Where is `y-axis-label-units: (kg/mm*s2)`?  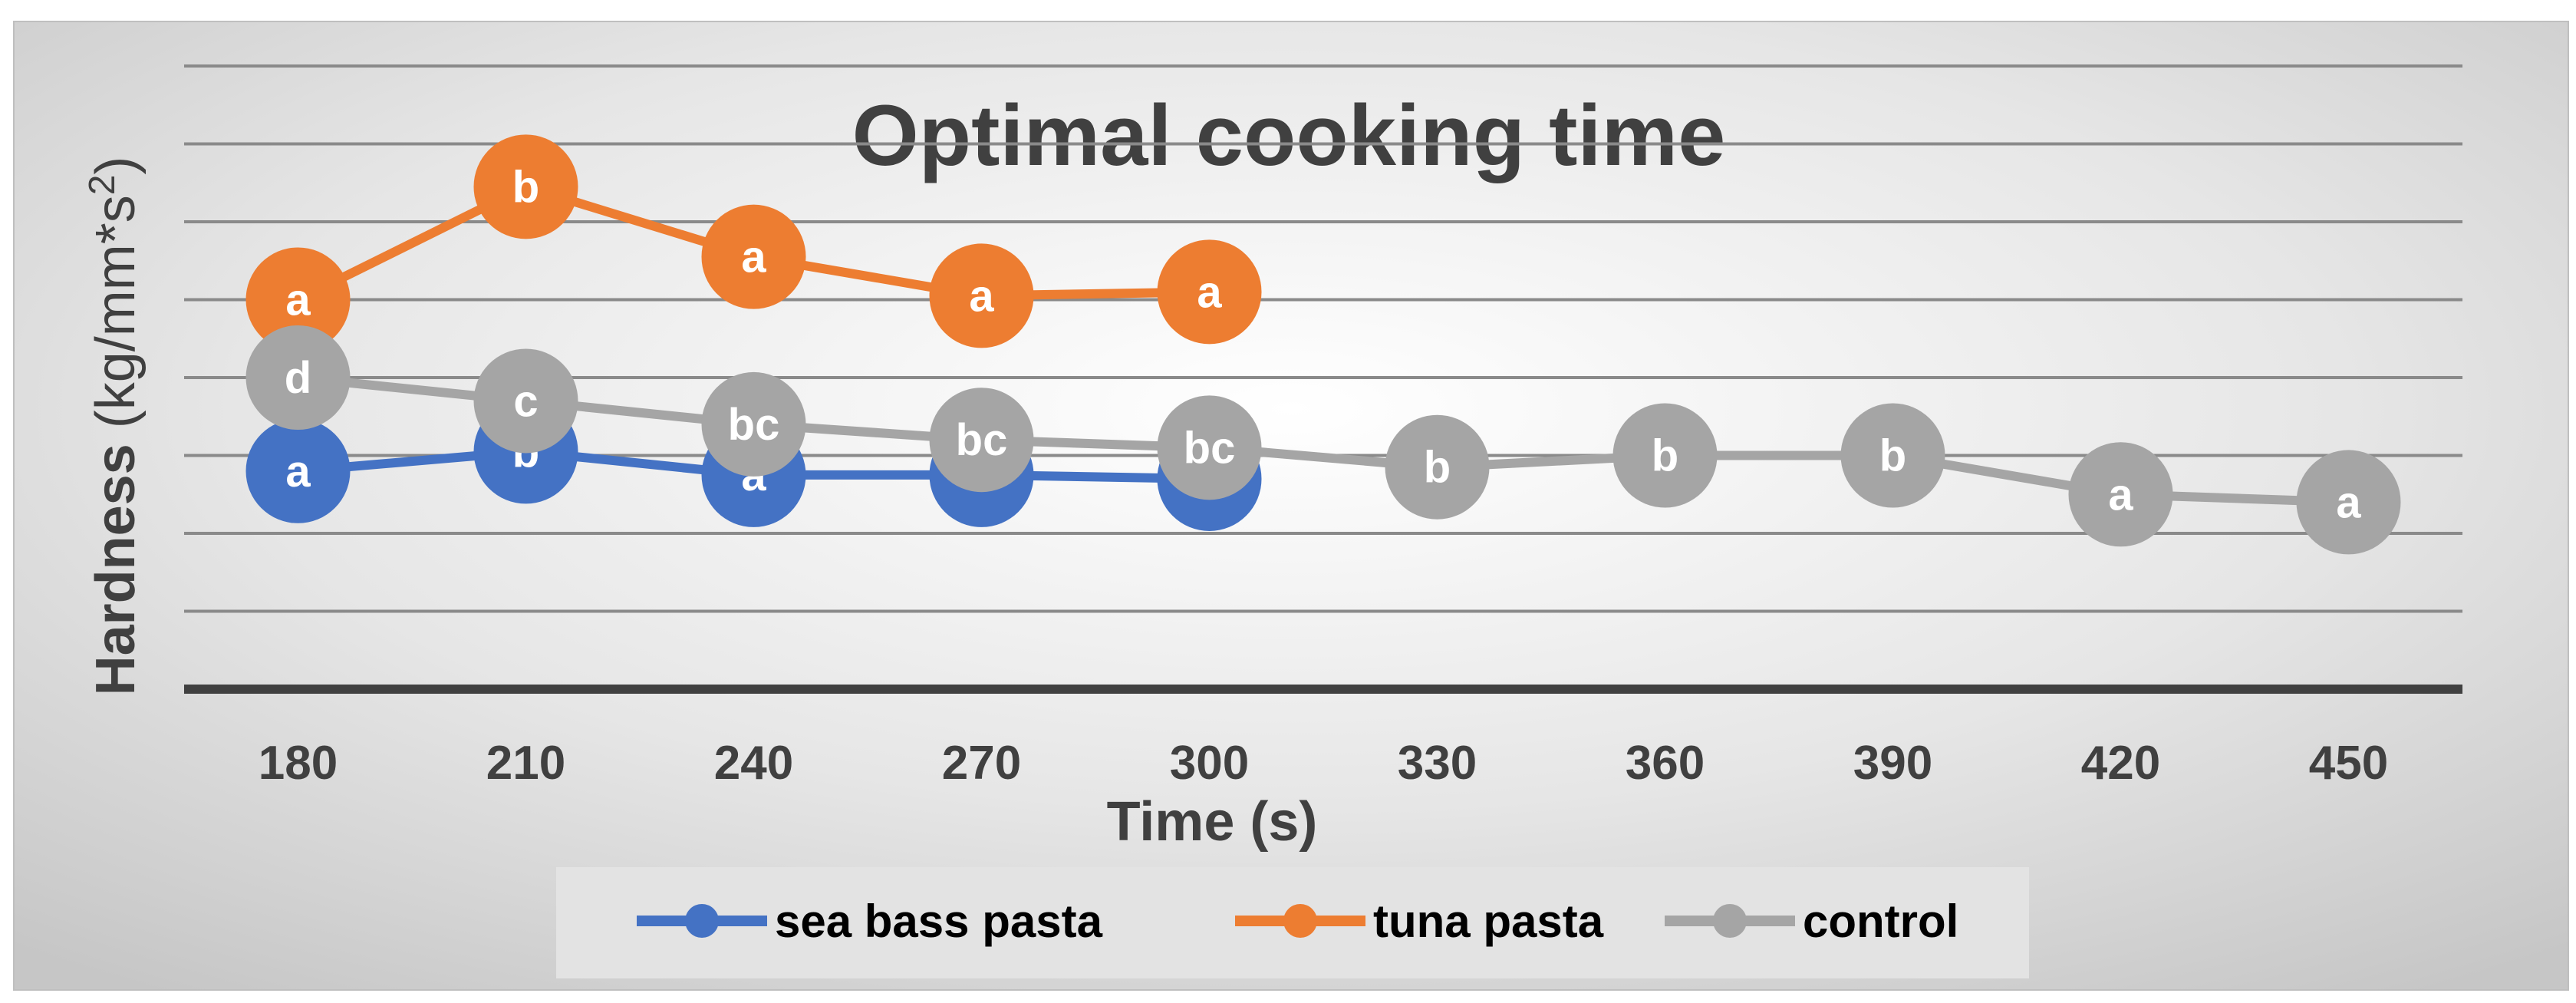
y-axis-label-units: (kg/mm*s2) is located at coordinates (114, 300).